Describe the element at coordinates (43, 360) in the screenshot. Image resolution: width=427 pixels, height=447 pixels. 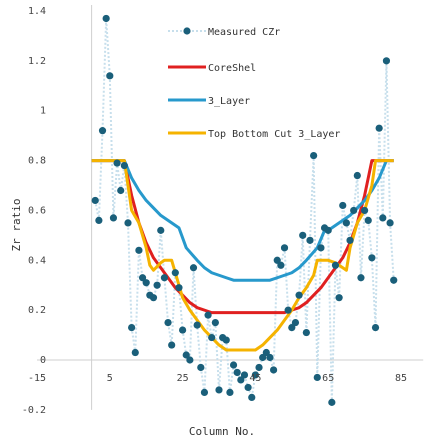
I see `y-tick-label: 0` at that location.